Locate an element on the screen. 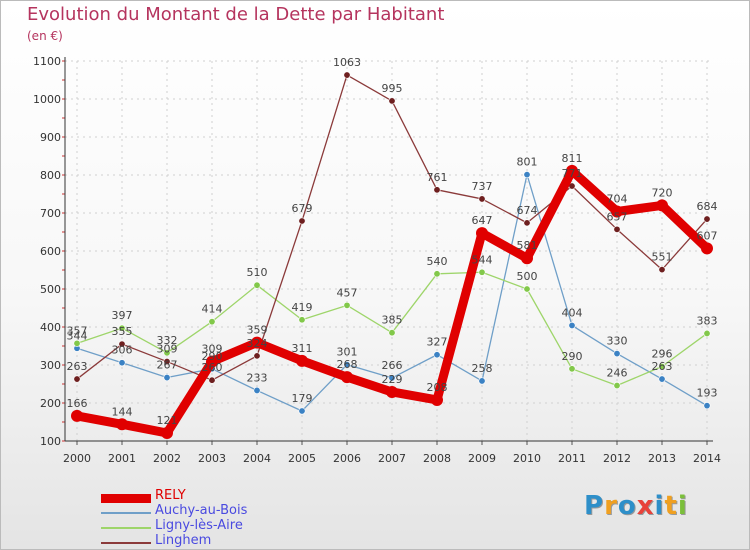 Image resolution: width=750 pixels, height=550 pixels. data-label-auchy-au-bois: 193 is located at coordinates (707, 393).